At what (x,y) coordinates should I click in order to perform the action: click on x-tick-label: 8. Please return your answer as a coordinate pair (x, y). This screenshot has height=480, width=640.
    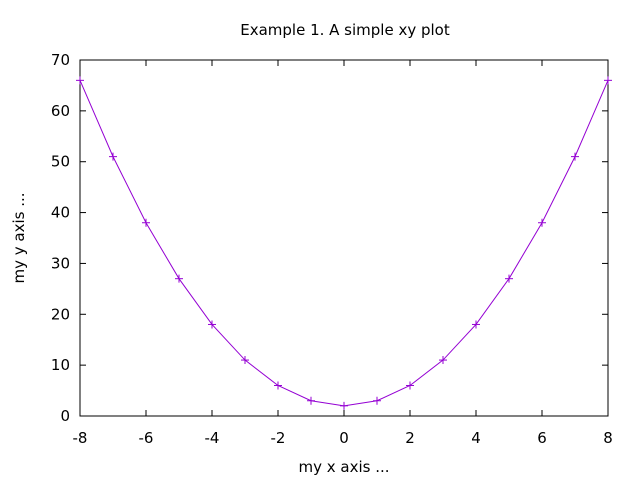
    Looking at the image, I should click on (608, 438).